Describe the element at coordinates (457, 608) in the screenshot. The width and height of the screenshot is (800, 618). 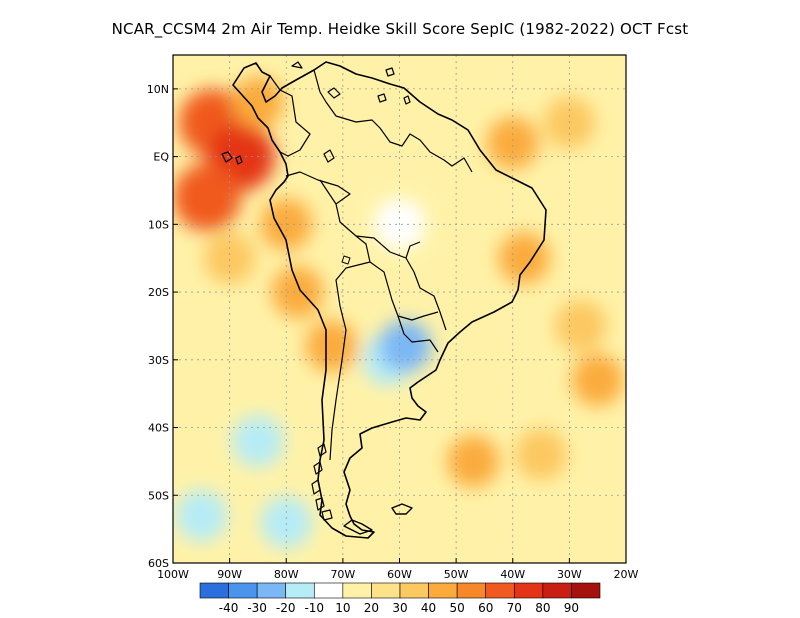
I see `colorbar-label: 50` at that location.